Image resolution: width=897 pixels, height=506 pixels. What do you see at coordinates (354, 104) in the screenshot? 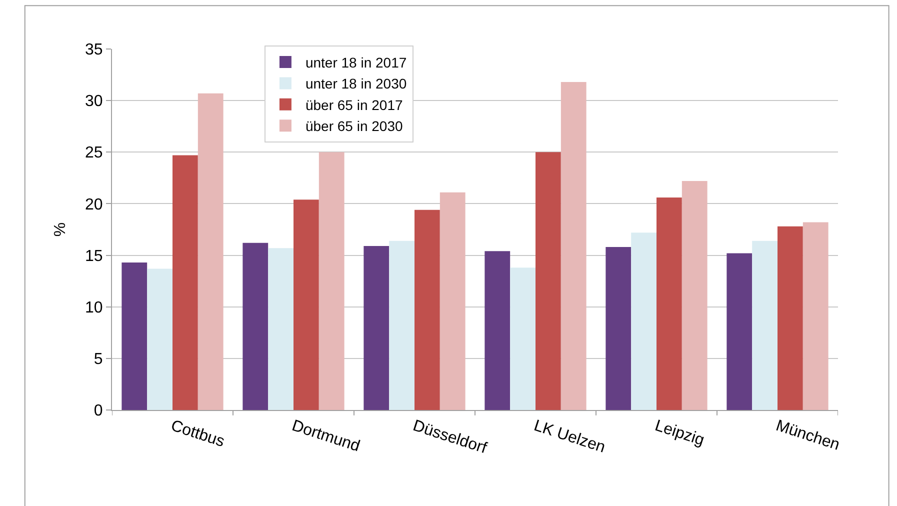
I see `legend-label: über 65 in 2017` at bounding box center [354, 104].